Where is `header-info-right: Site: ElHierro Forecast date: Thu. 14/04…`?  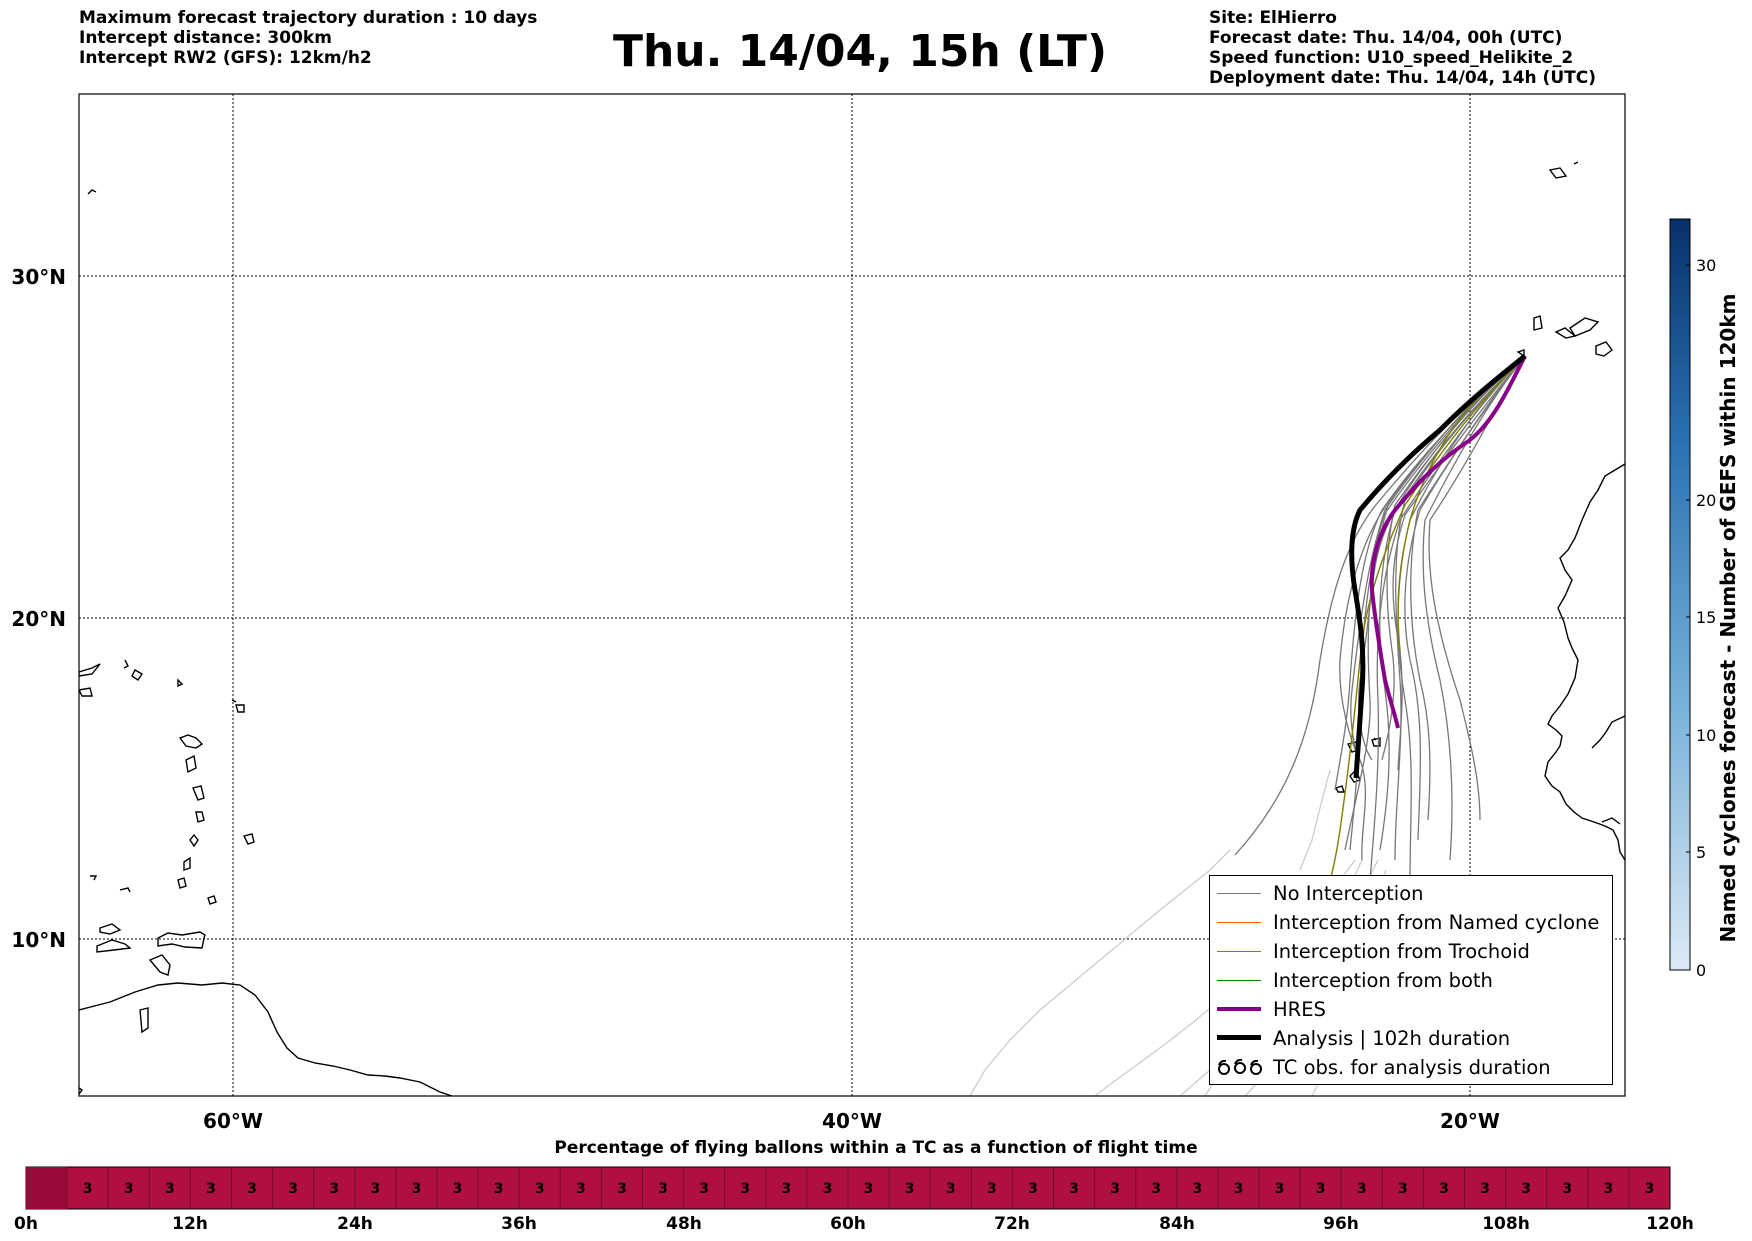
header-info-right: Site: ElHierro Forecast date: Thu. 14/04… is located at coordinates (1402, 48).